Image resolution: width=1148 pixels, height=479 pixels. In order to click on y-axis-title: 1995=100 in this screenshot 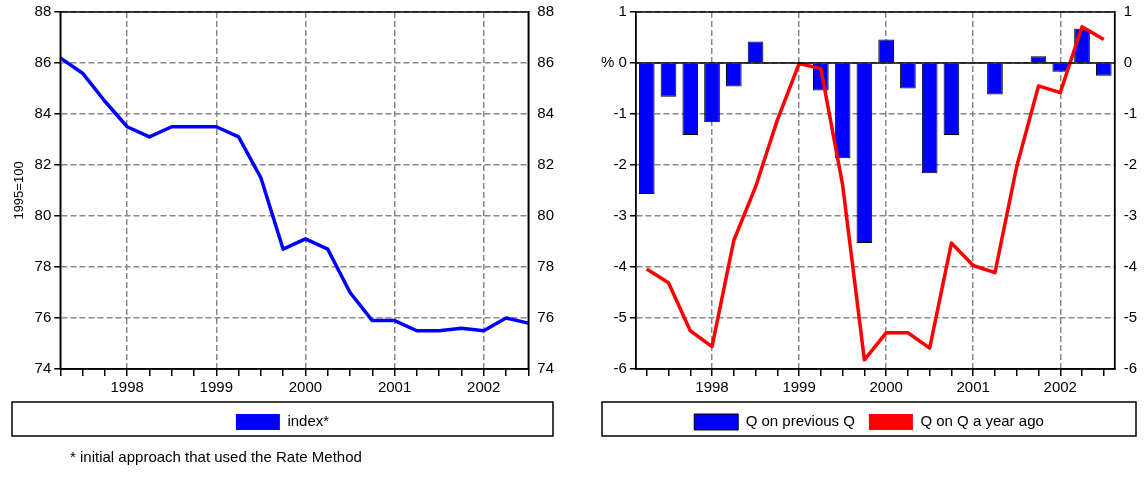, I will do `click(19, 190)`.